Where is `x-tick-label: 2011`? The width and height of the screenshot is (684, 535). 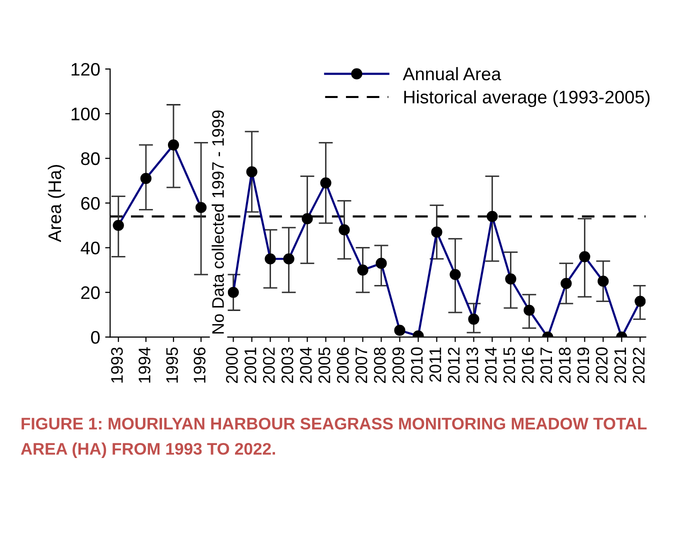 x-tick-label: 2011 is located at coordinates (435, 365).